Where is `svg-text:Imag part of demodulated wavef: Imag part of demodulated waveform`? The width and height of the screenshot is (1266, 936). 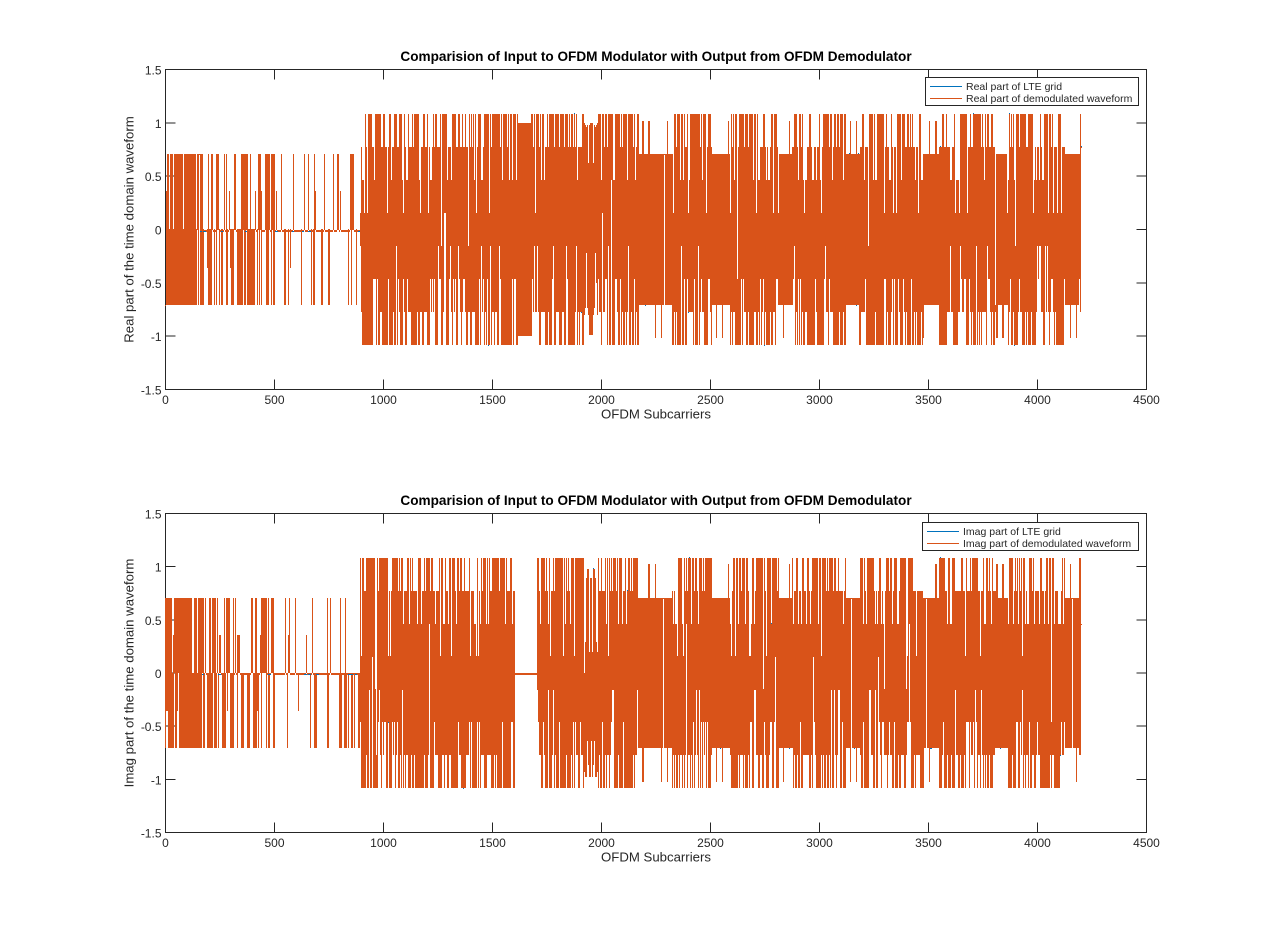
svg-text:Imag part of demodulated wavef: Imag part of demodulated waveform is located at coordinates (1047, 544).